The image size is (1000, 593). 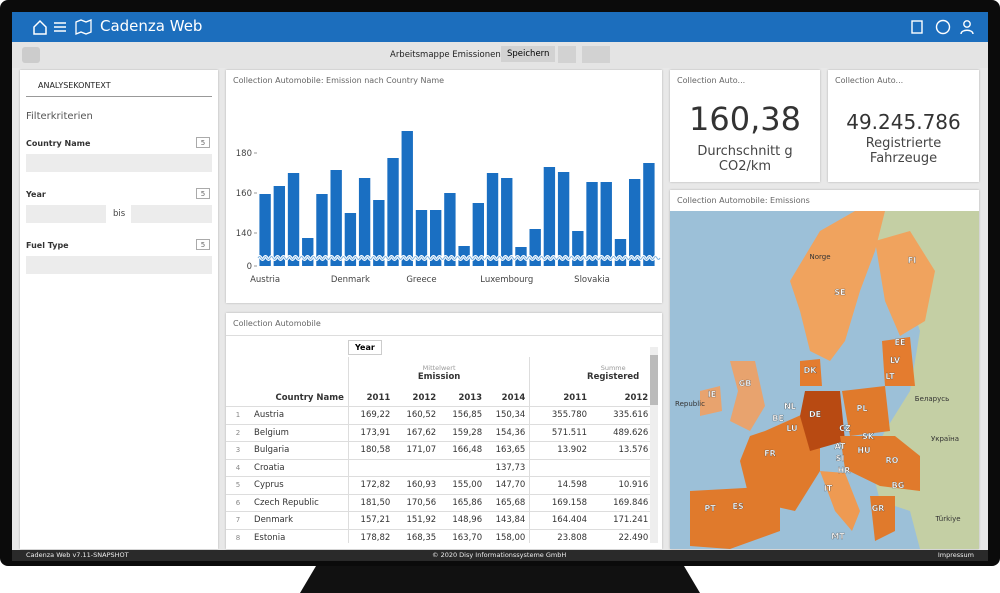 What do you see at coordinates (299, 450) in the screenshot?
I see `row-label: Bulgaria` at bounding box center [299, 450].